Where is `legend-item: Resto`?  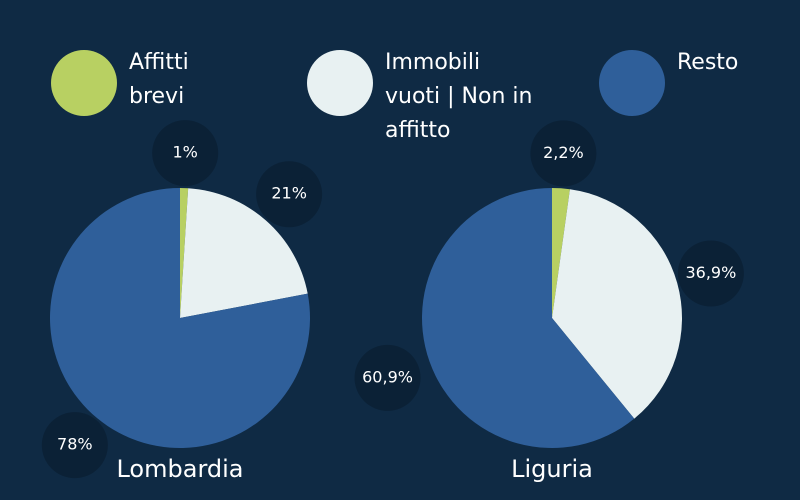 legend-item: Resto is located at coordinates (688, 83).